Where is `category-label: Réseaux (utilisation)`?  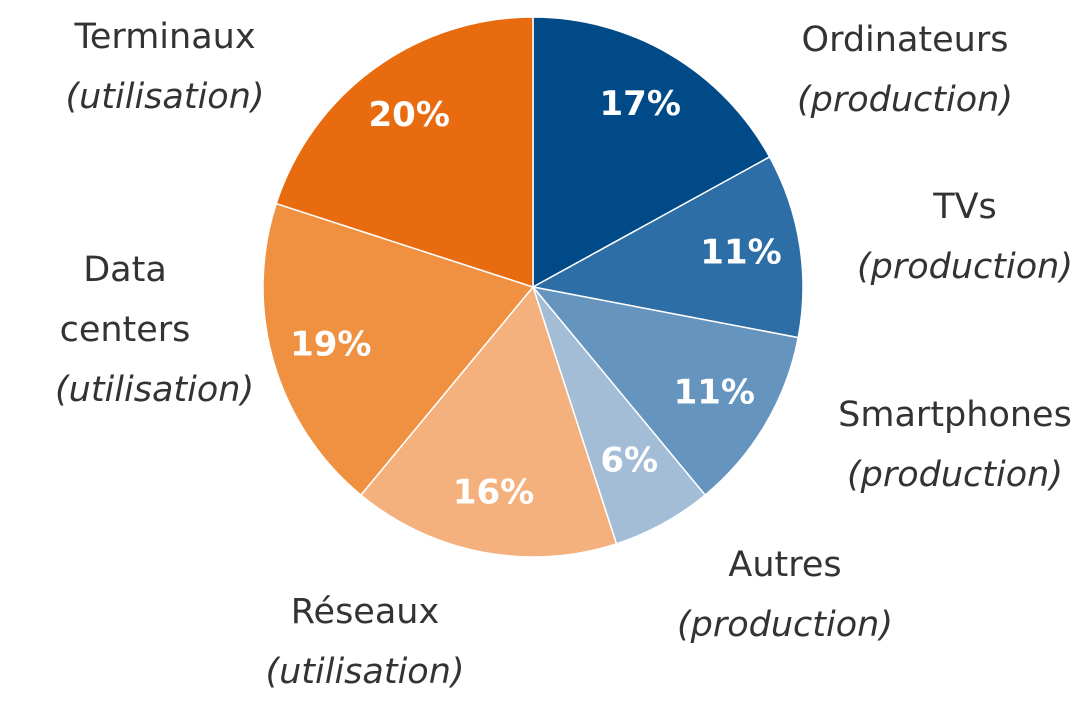
category-label: Réseaux (utilisation) is located at coordinates (365, 642).